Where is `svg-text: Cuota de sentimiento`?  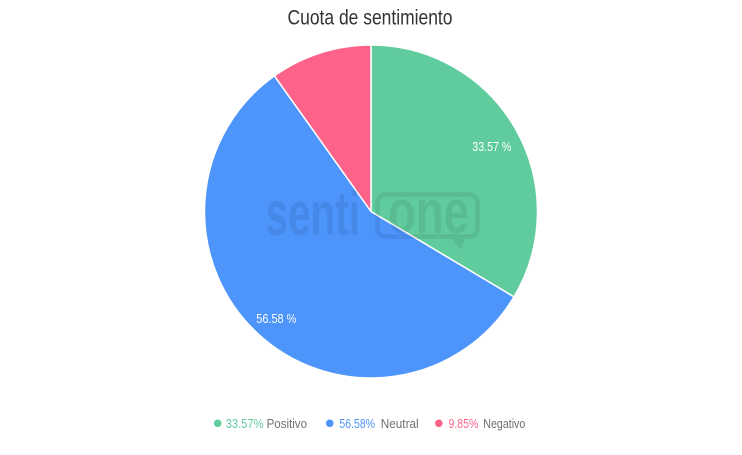 svg-text: Cuota de sentimiento is located at coordinates (370, 18).